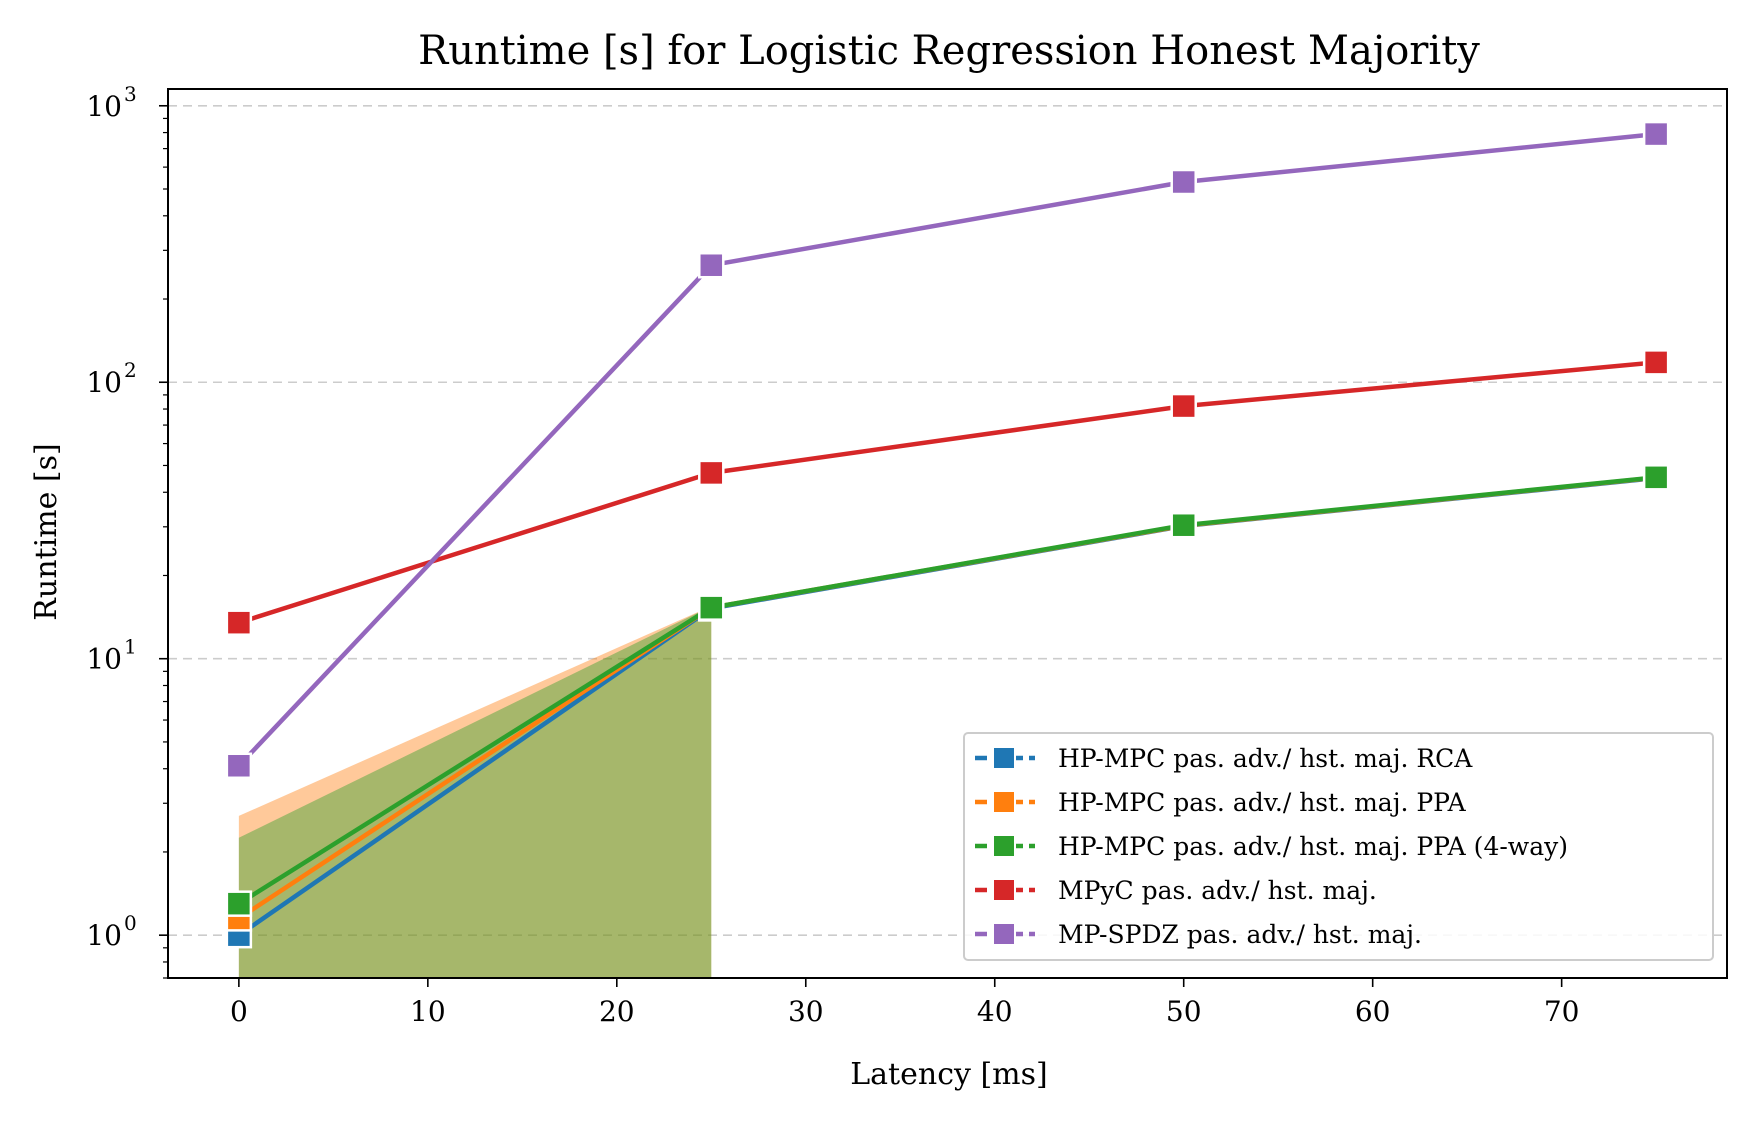  What do you see at coordinates (1217, 890) in the screenshot?
I see `legend-label: MPyC pas. adv./ hst. maj.` at bounding box center [1217, 890].